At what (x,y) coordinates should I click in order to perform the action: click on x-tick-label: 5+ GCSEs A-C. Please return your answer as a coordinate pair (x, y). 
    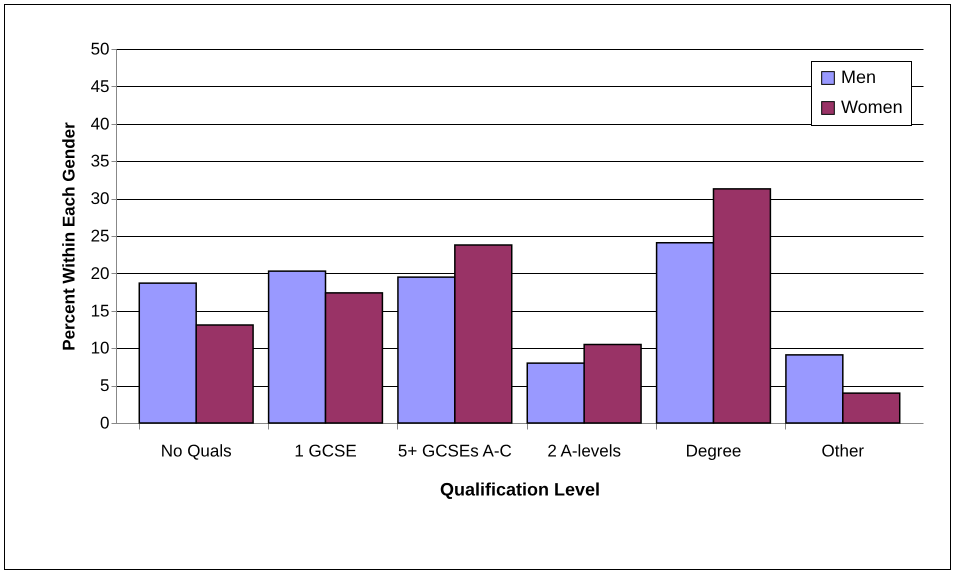
    Looking at the image, I should click on (455, 451).